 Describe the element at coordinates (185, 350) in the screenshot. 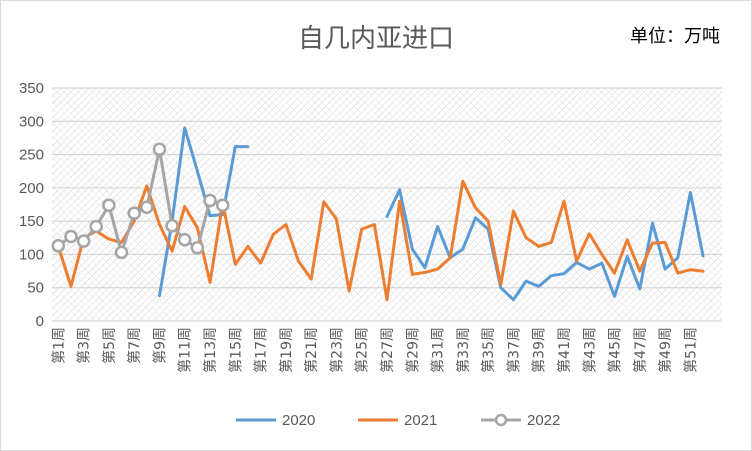

I see `x-tick-label: 第11周` at that location.